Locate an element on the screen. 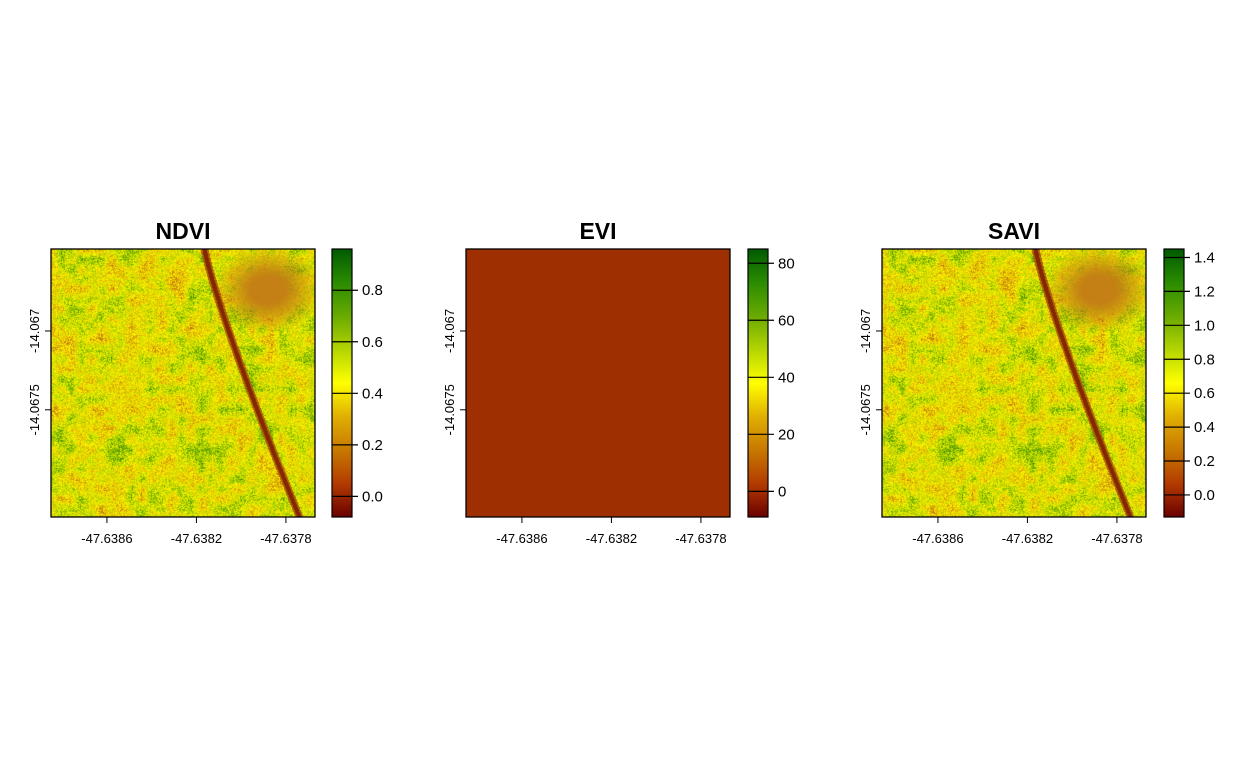 The height and width of the screenshot is (768, 1248). legend-tick-label: 80 is located at coordinates (786, 263).